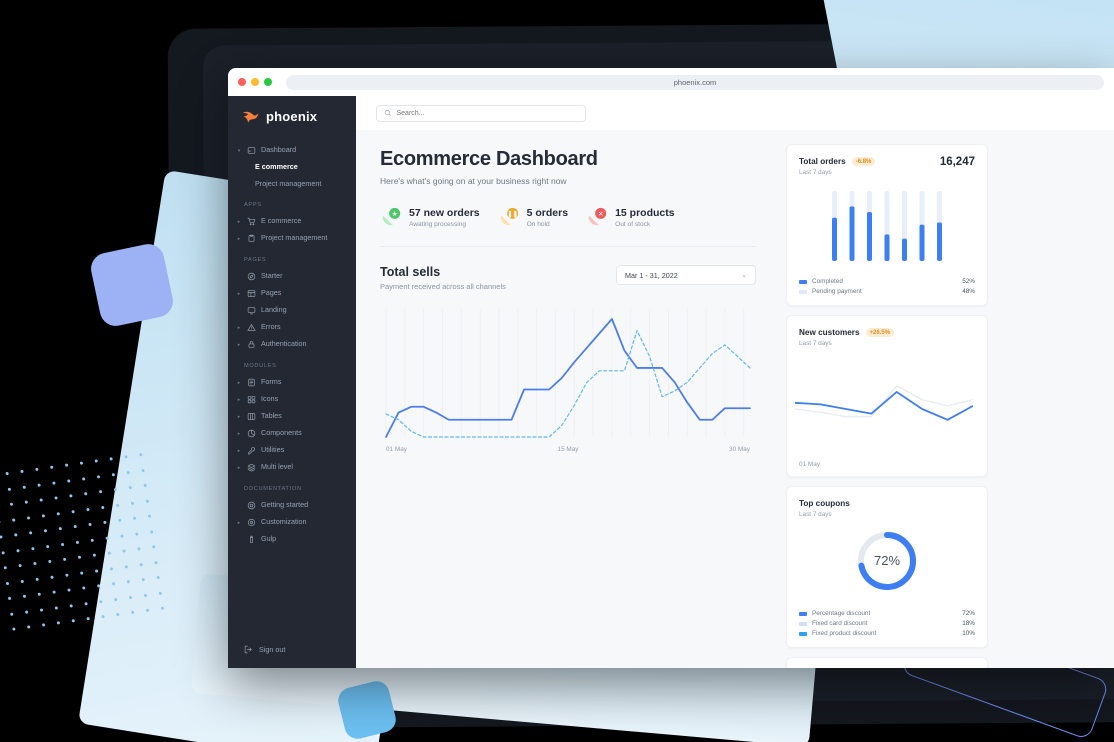 The height and width of the screenshot is (742, 1114). I want to click on global-search, so click(481, 113).